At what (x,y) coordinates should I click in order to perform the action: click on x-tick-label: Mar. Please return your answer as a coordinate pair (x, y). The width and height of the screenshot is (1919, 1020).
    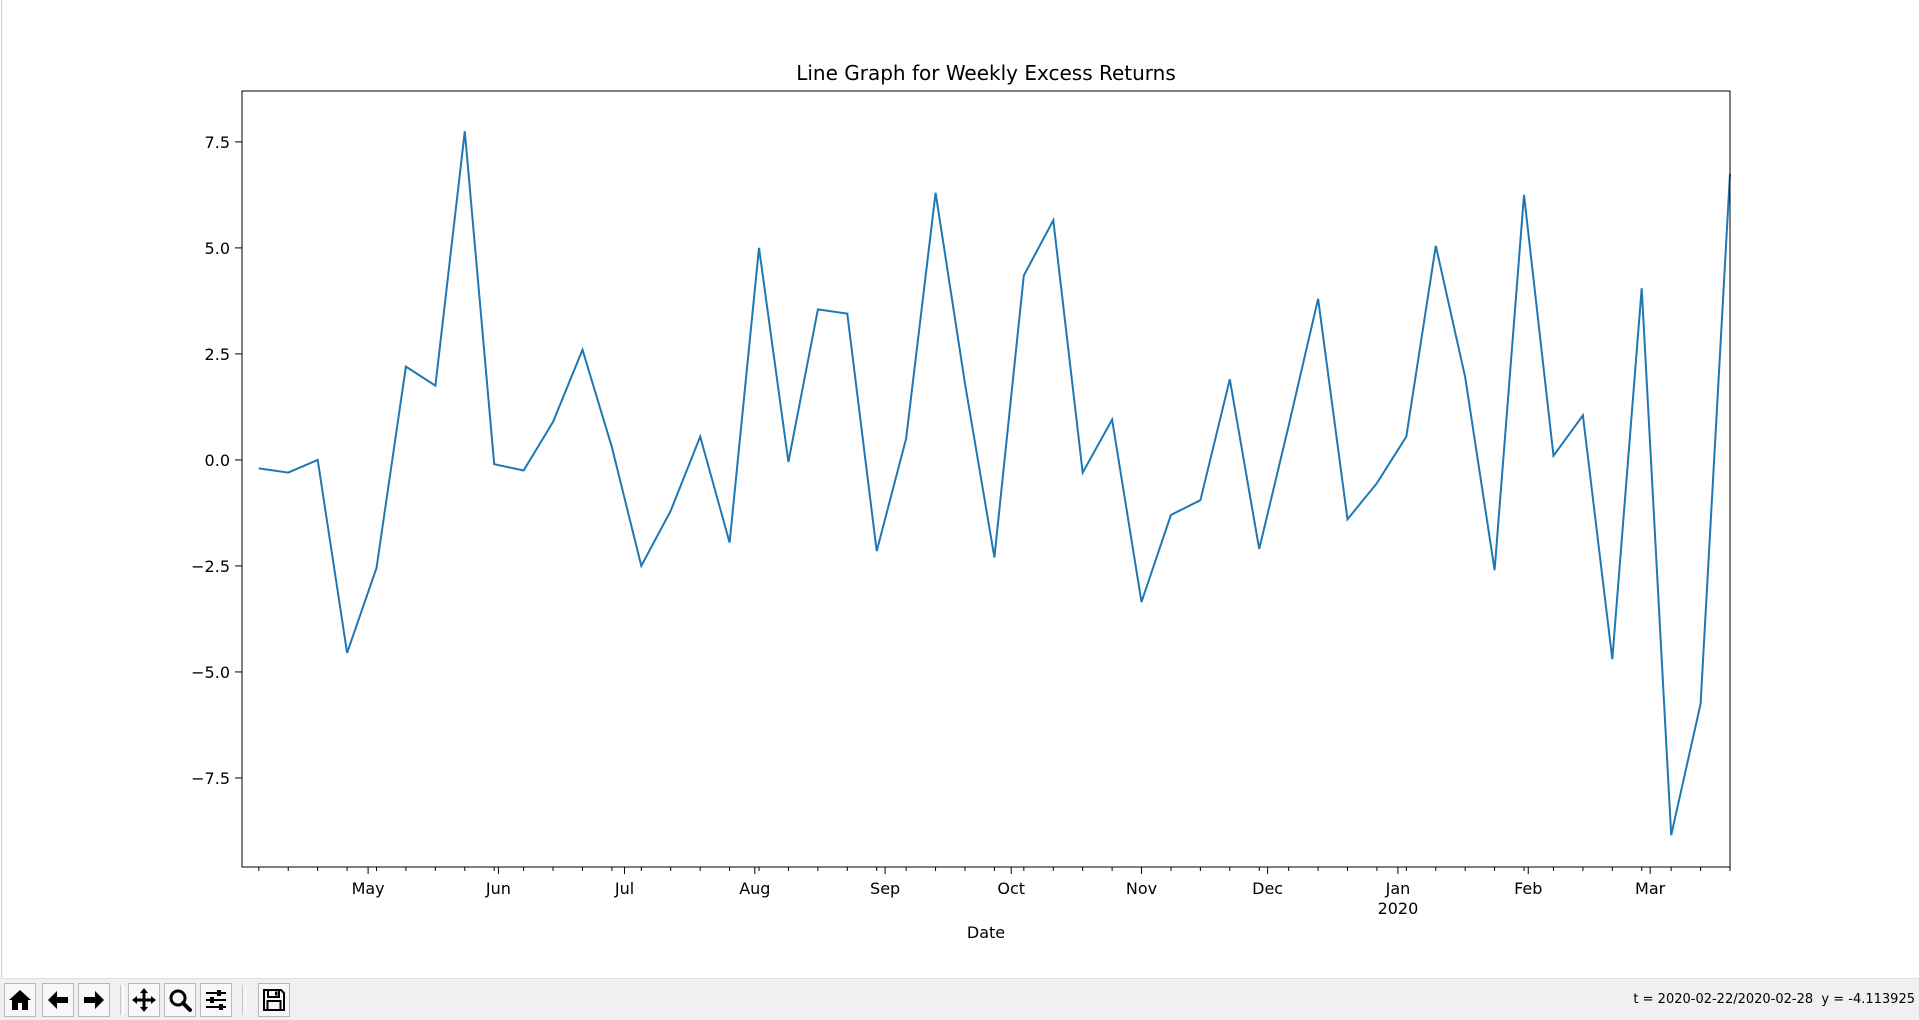
    Looking at the image, I should click on (1650, 888).